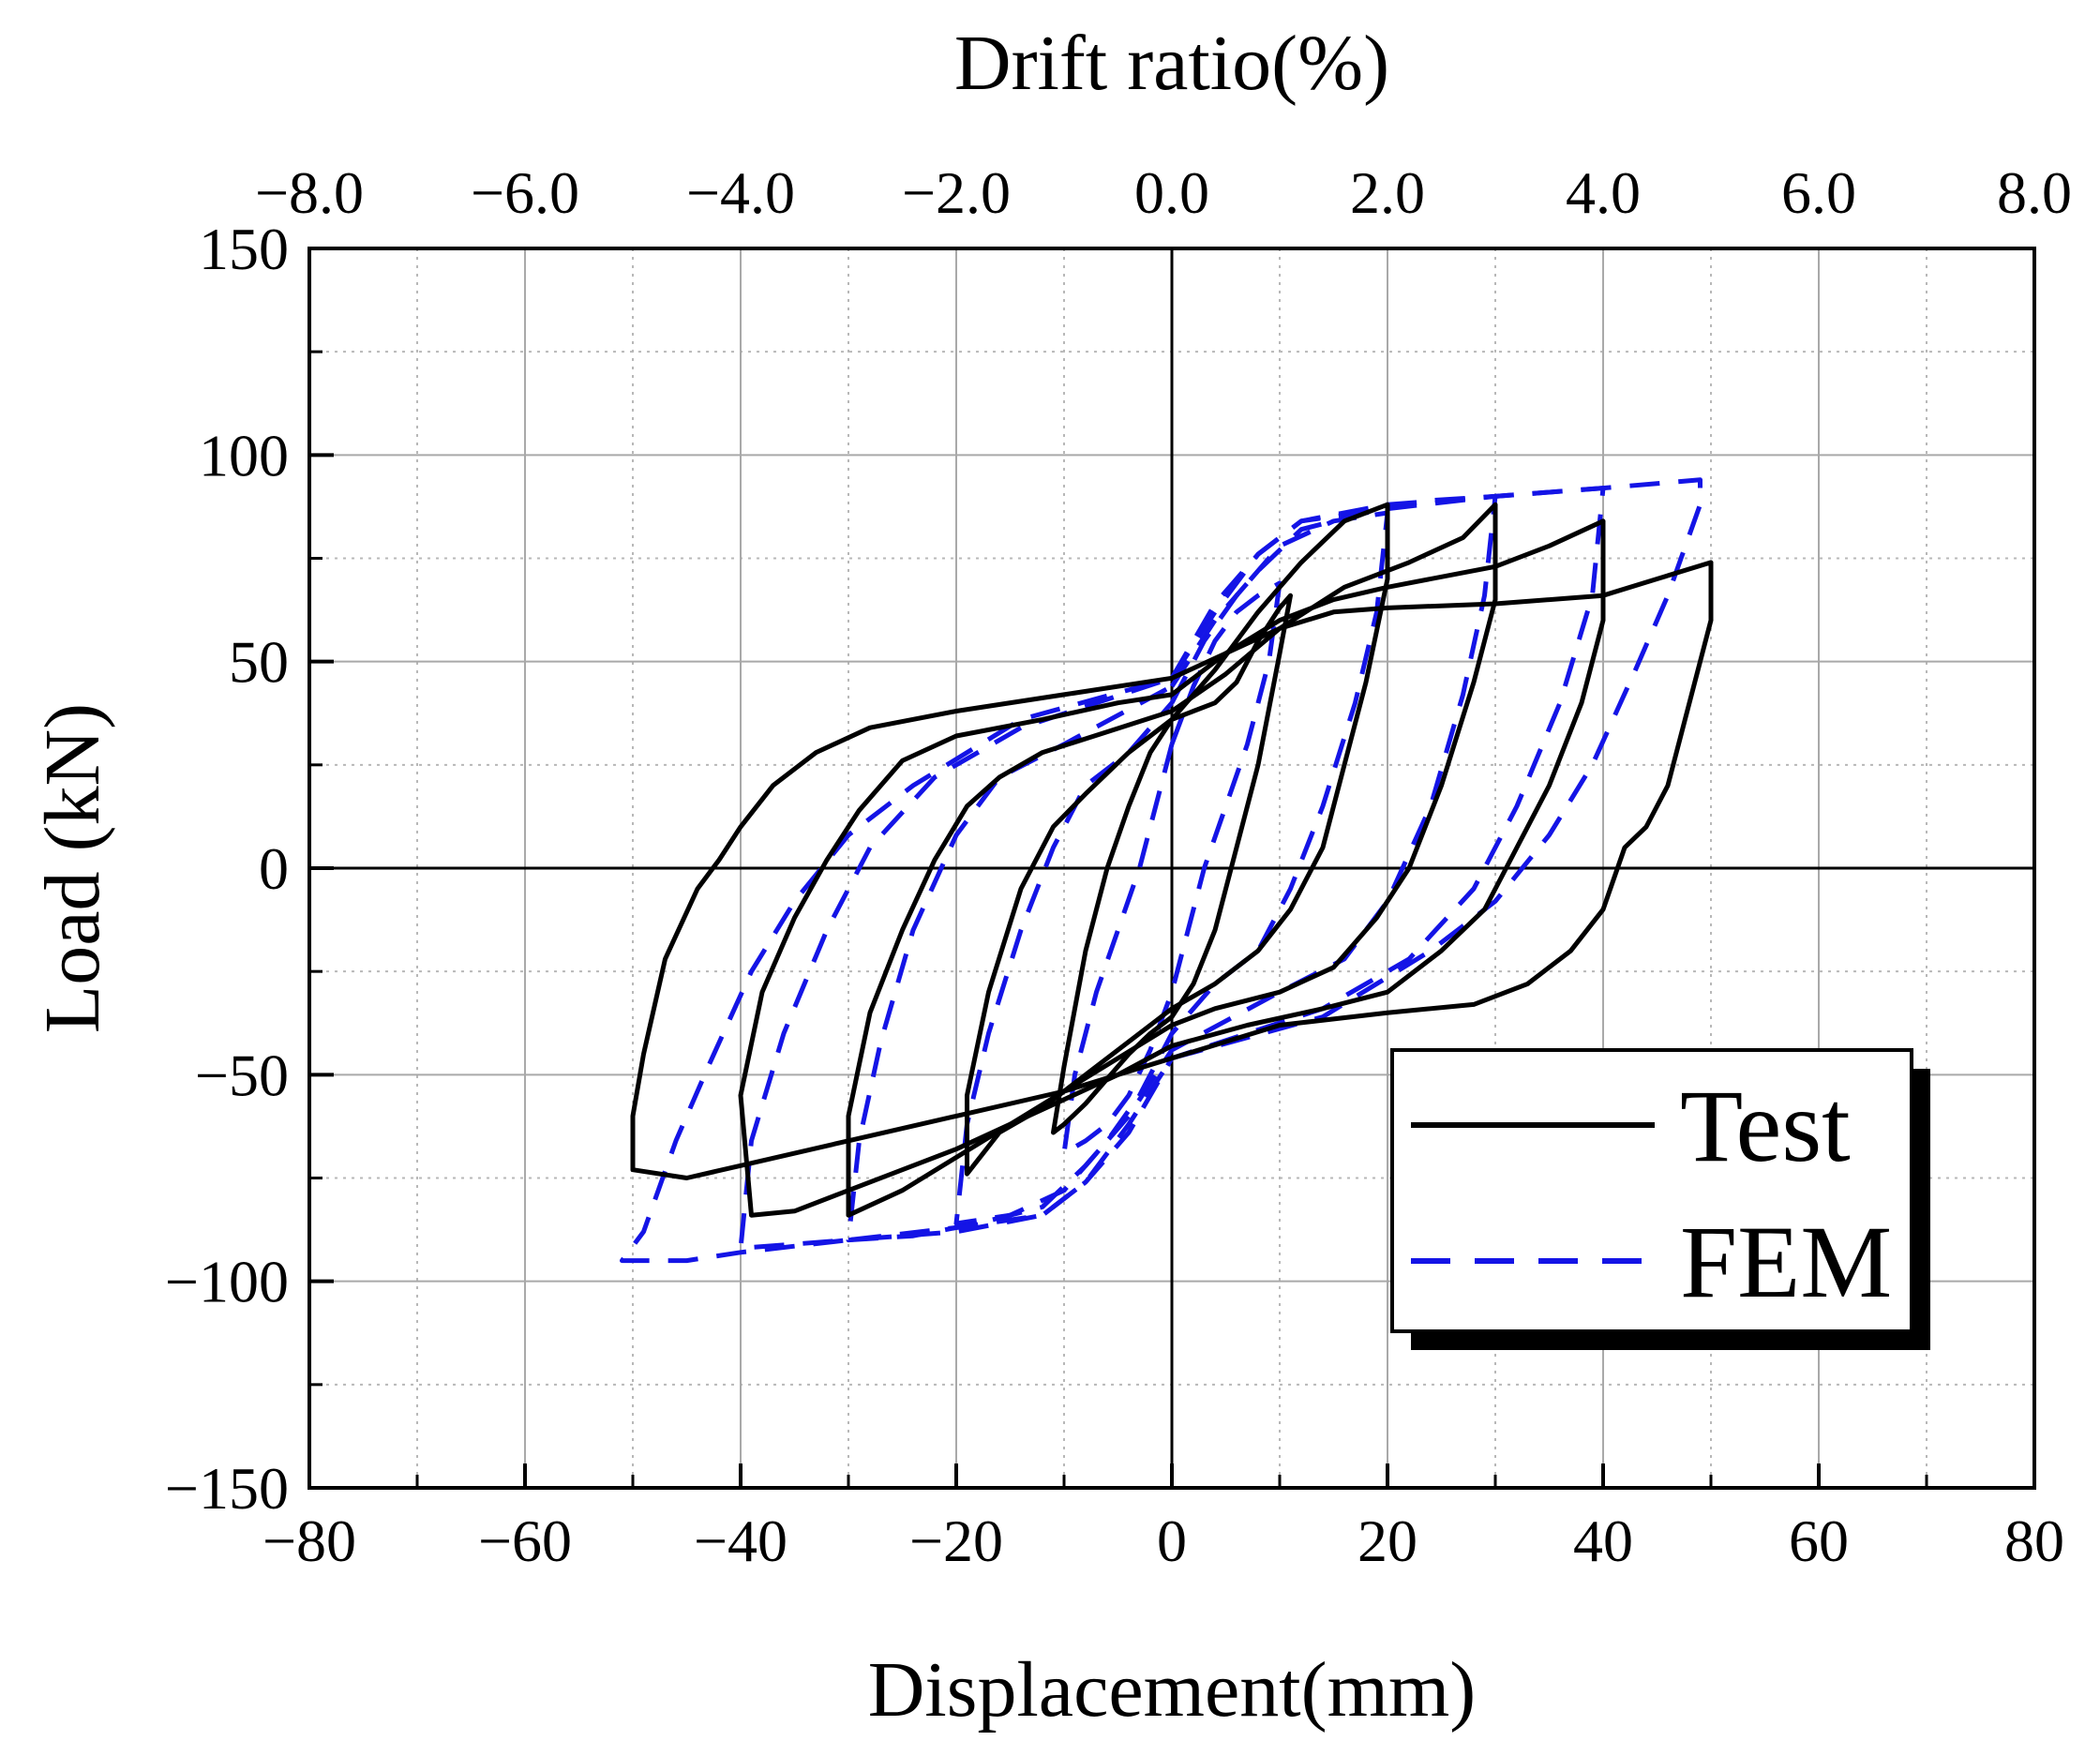  Describe the element at coordinates (274, 869) in the screenshot. I see `y-tick-label: 0` at that location.